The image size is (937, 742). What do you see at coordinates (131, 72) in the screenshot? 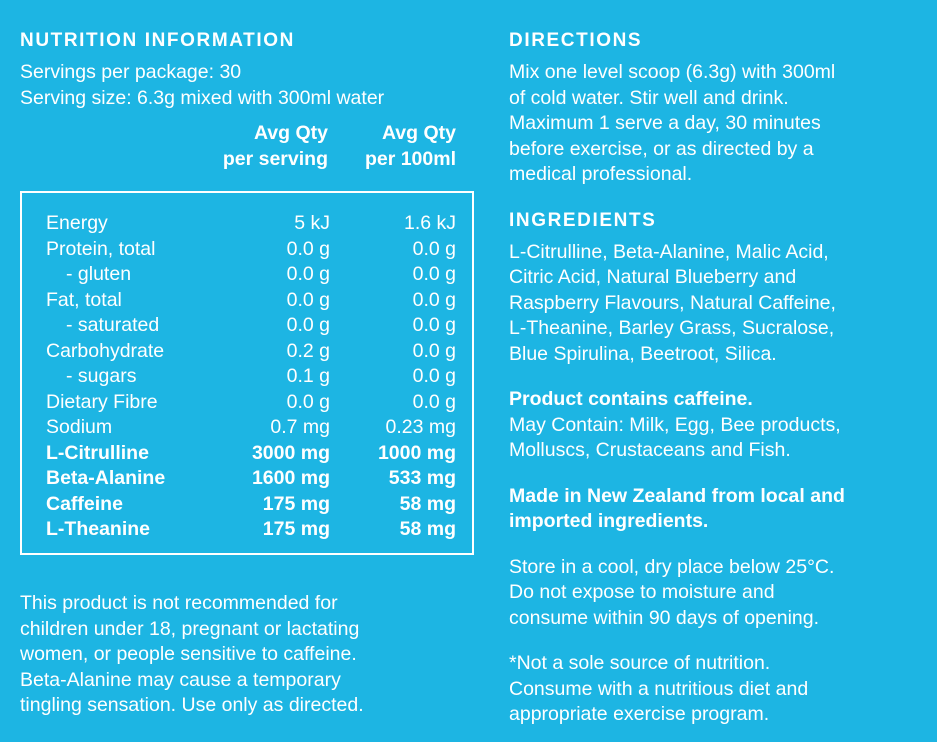
I see `servings-per-package: Servings per package: 30` at bounding box center [131, 72].